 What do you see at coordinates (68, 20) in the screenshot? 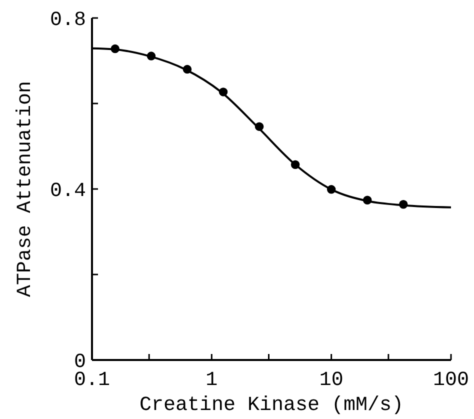
I see `y-tick-label: 0.8` at bounding box center [68, 20].